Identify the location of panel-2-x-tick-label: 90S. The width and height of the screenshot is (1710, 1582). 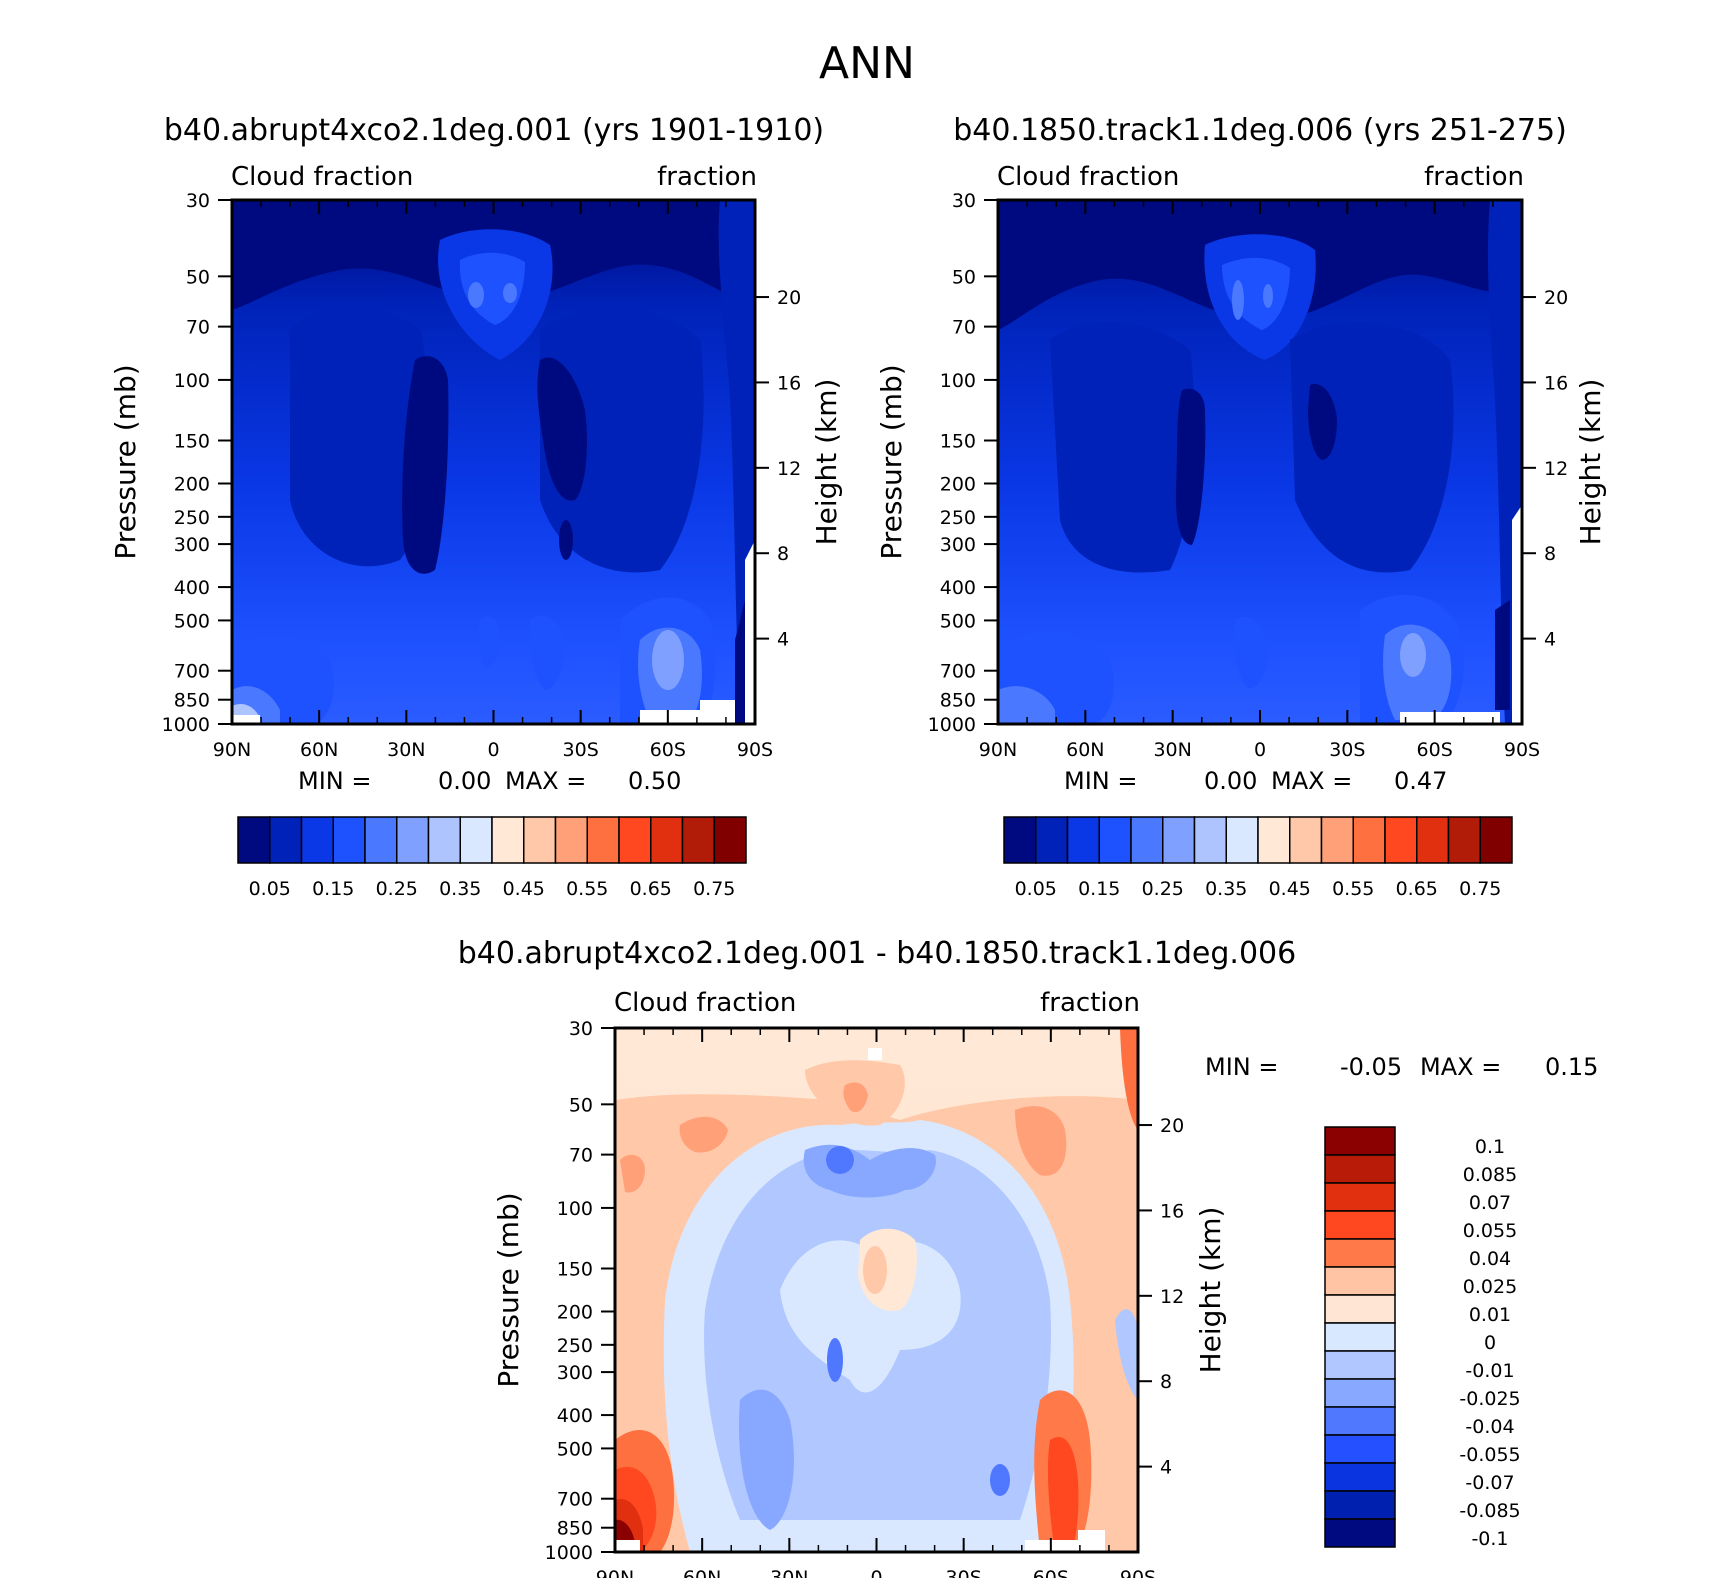
(1522, 750).